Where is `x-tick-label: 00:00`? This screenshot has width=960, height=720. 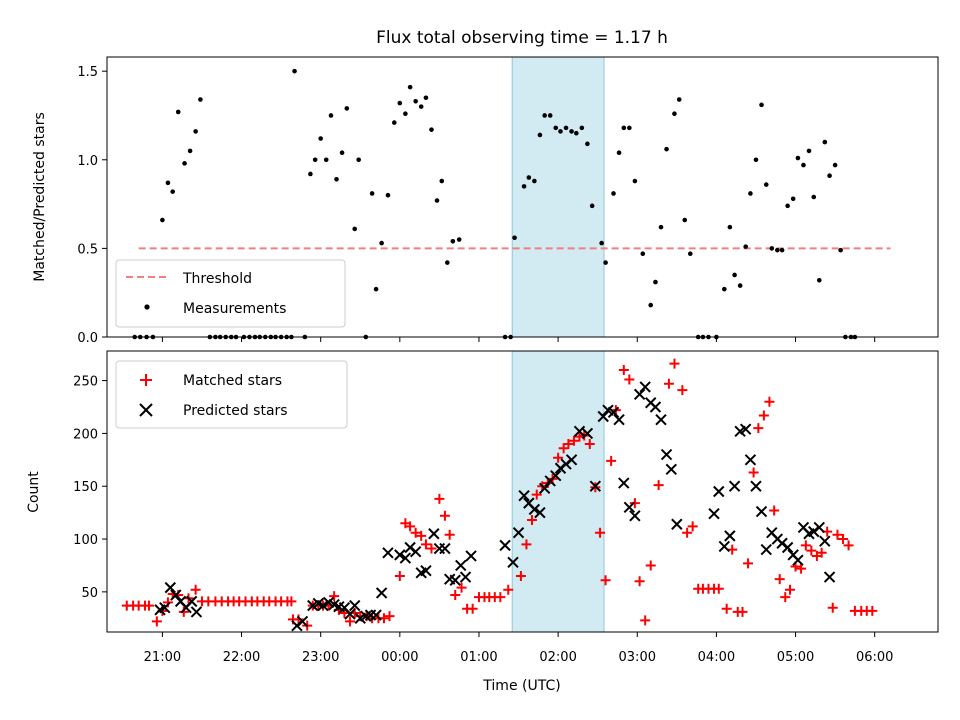 x-tick-label: 00:00 is located at coordinates (399, 657).